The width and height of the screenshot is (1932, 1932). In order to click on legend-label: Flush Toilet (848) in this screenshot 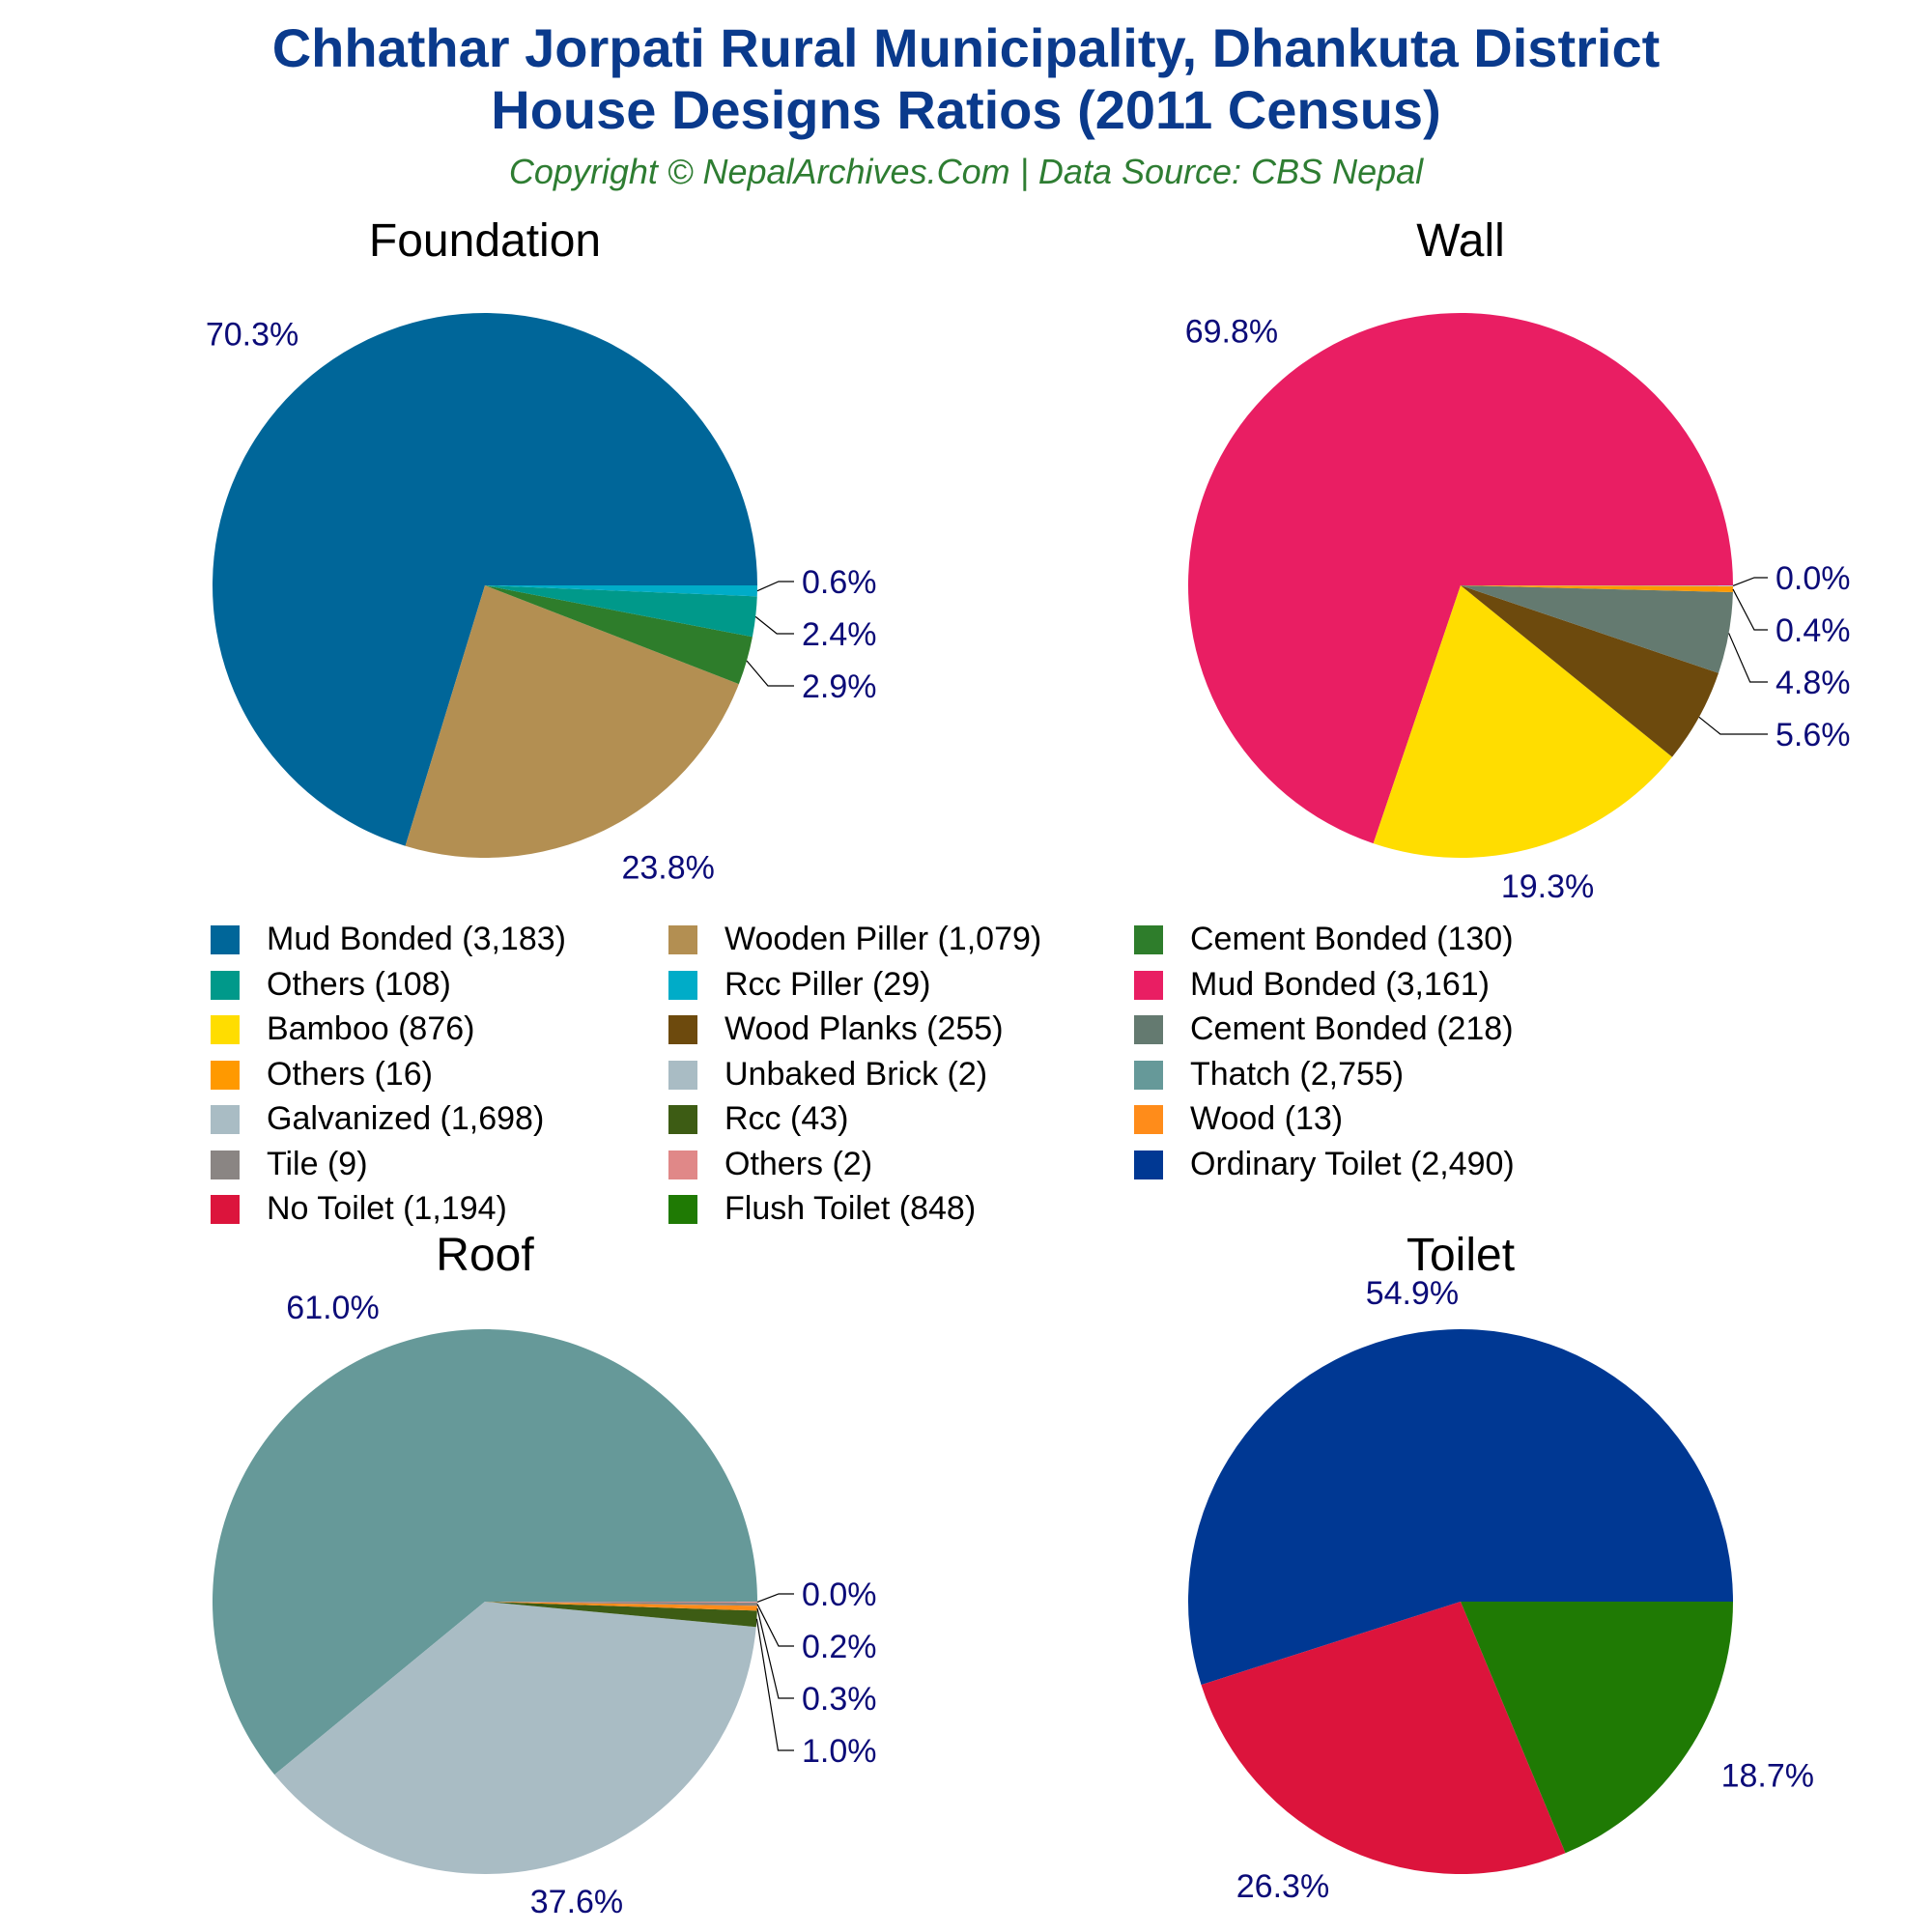, I will do `click(850, 1208)`.